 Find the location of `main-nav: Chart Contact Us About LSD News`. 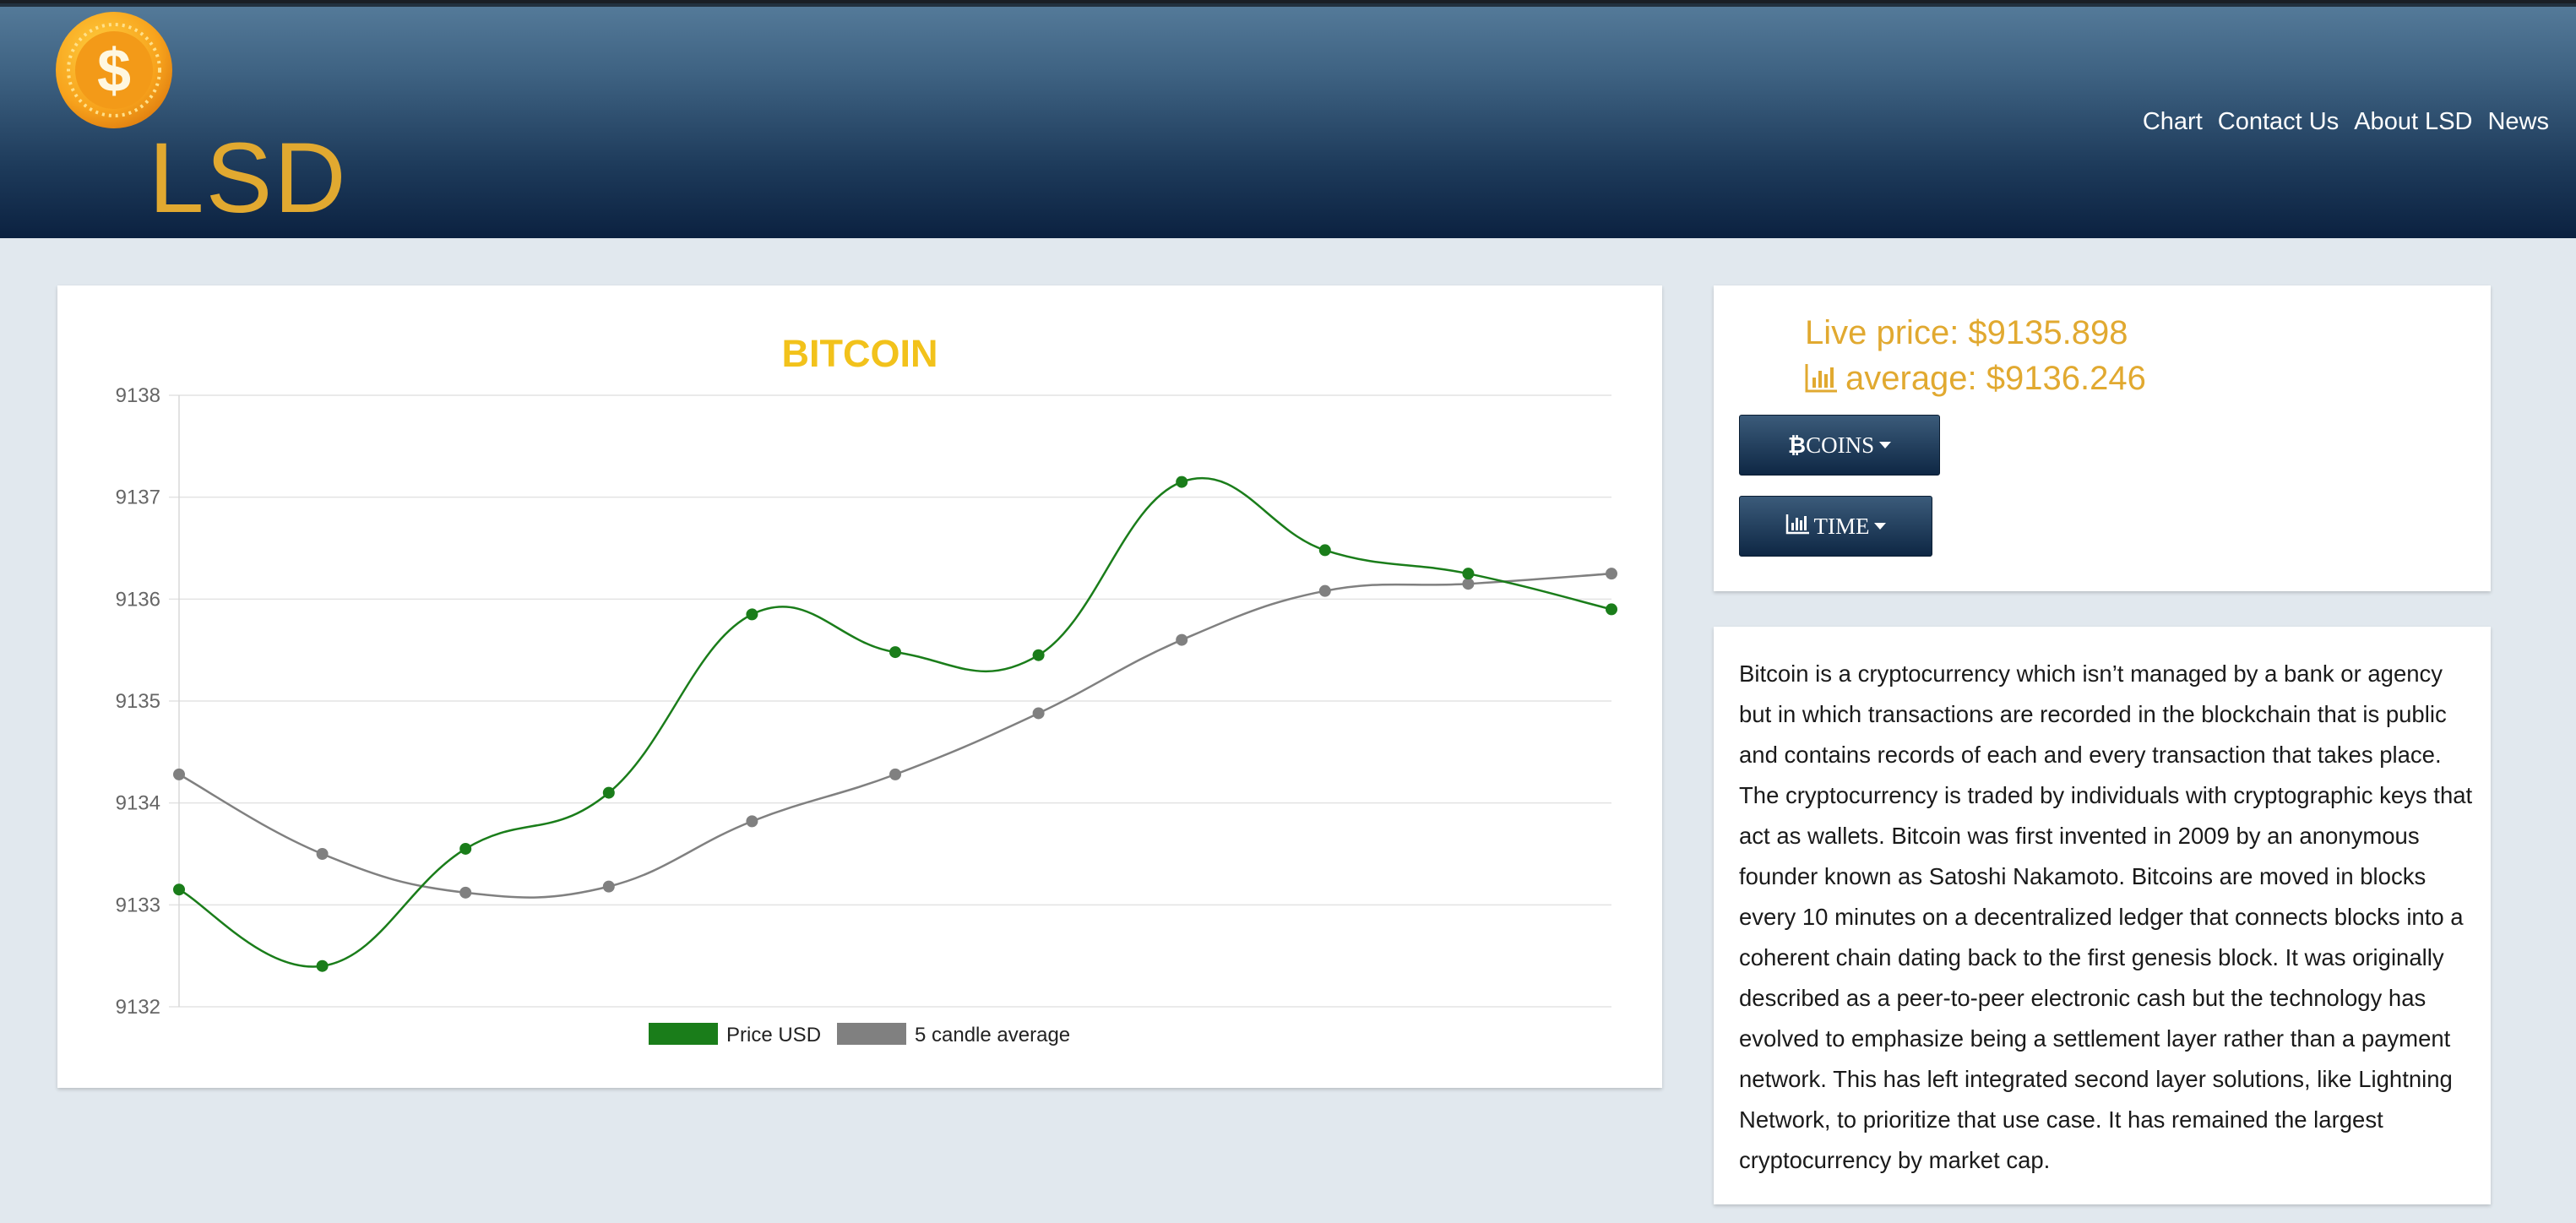

main-nav: Chart Contact Us About LSD News is located at coordinates (2346, 122).